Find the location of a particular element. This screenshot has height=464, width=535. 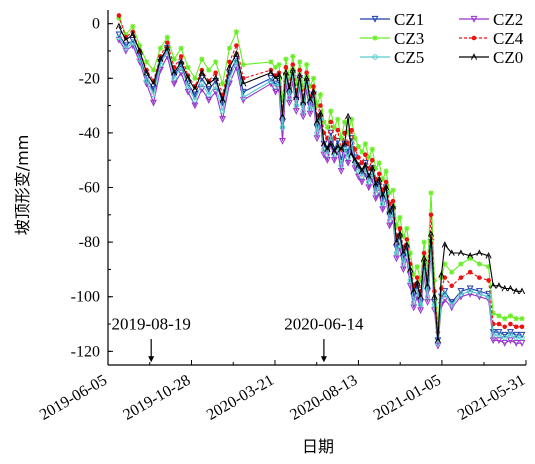

y-tick-label: 0 is located at coordinates (96, 24).